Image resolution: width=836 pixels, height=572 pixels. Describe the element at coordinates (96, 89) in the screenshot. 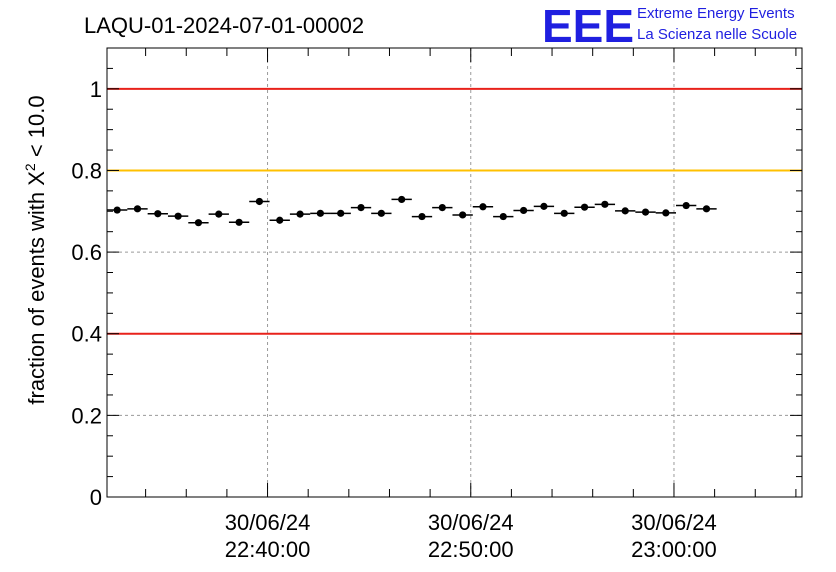

I see `y-tick-label: 1` at that location.